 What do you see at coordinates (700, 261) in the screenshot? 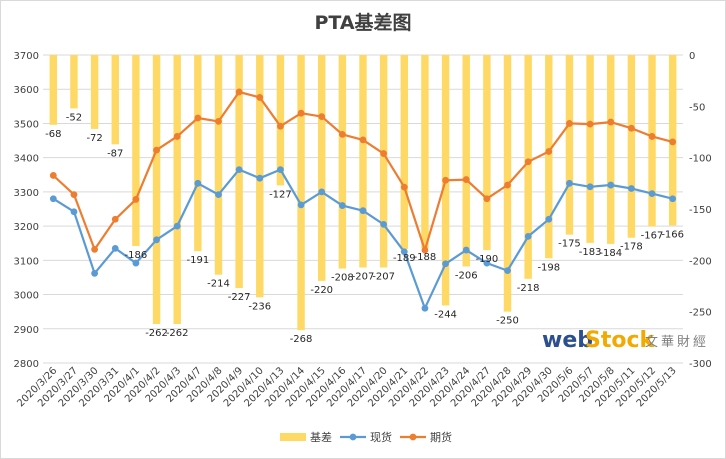
I see `right-tick-label: -200` at bounding box center [700, 261].